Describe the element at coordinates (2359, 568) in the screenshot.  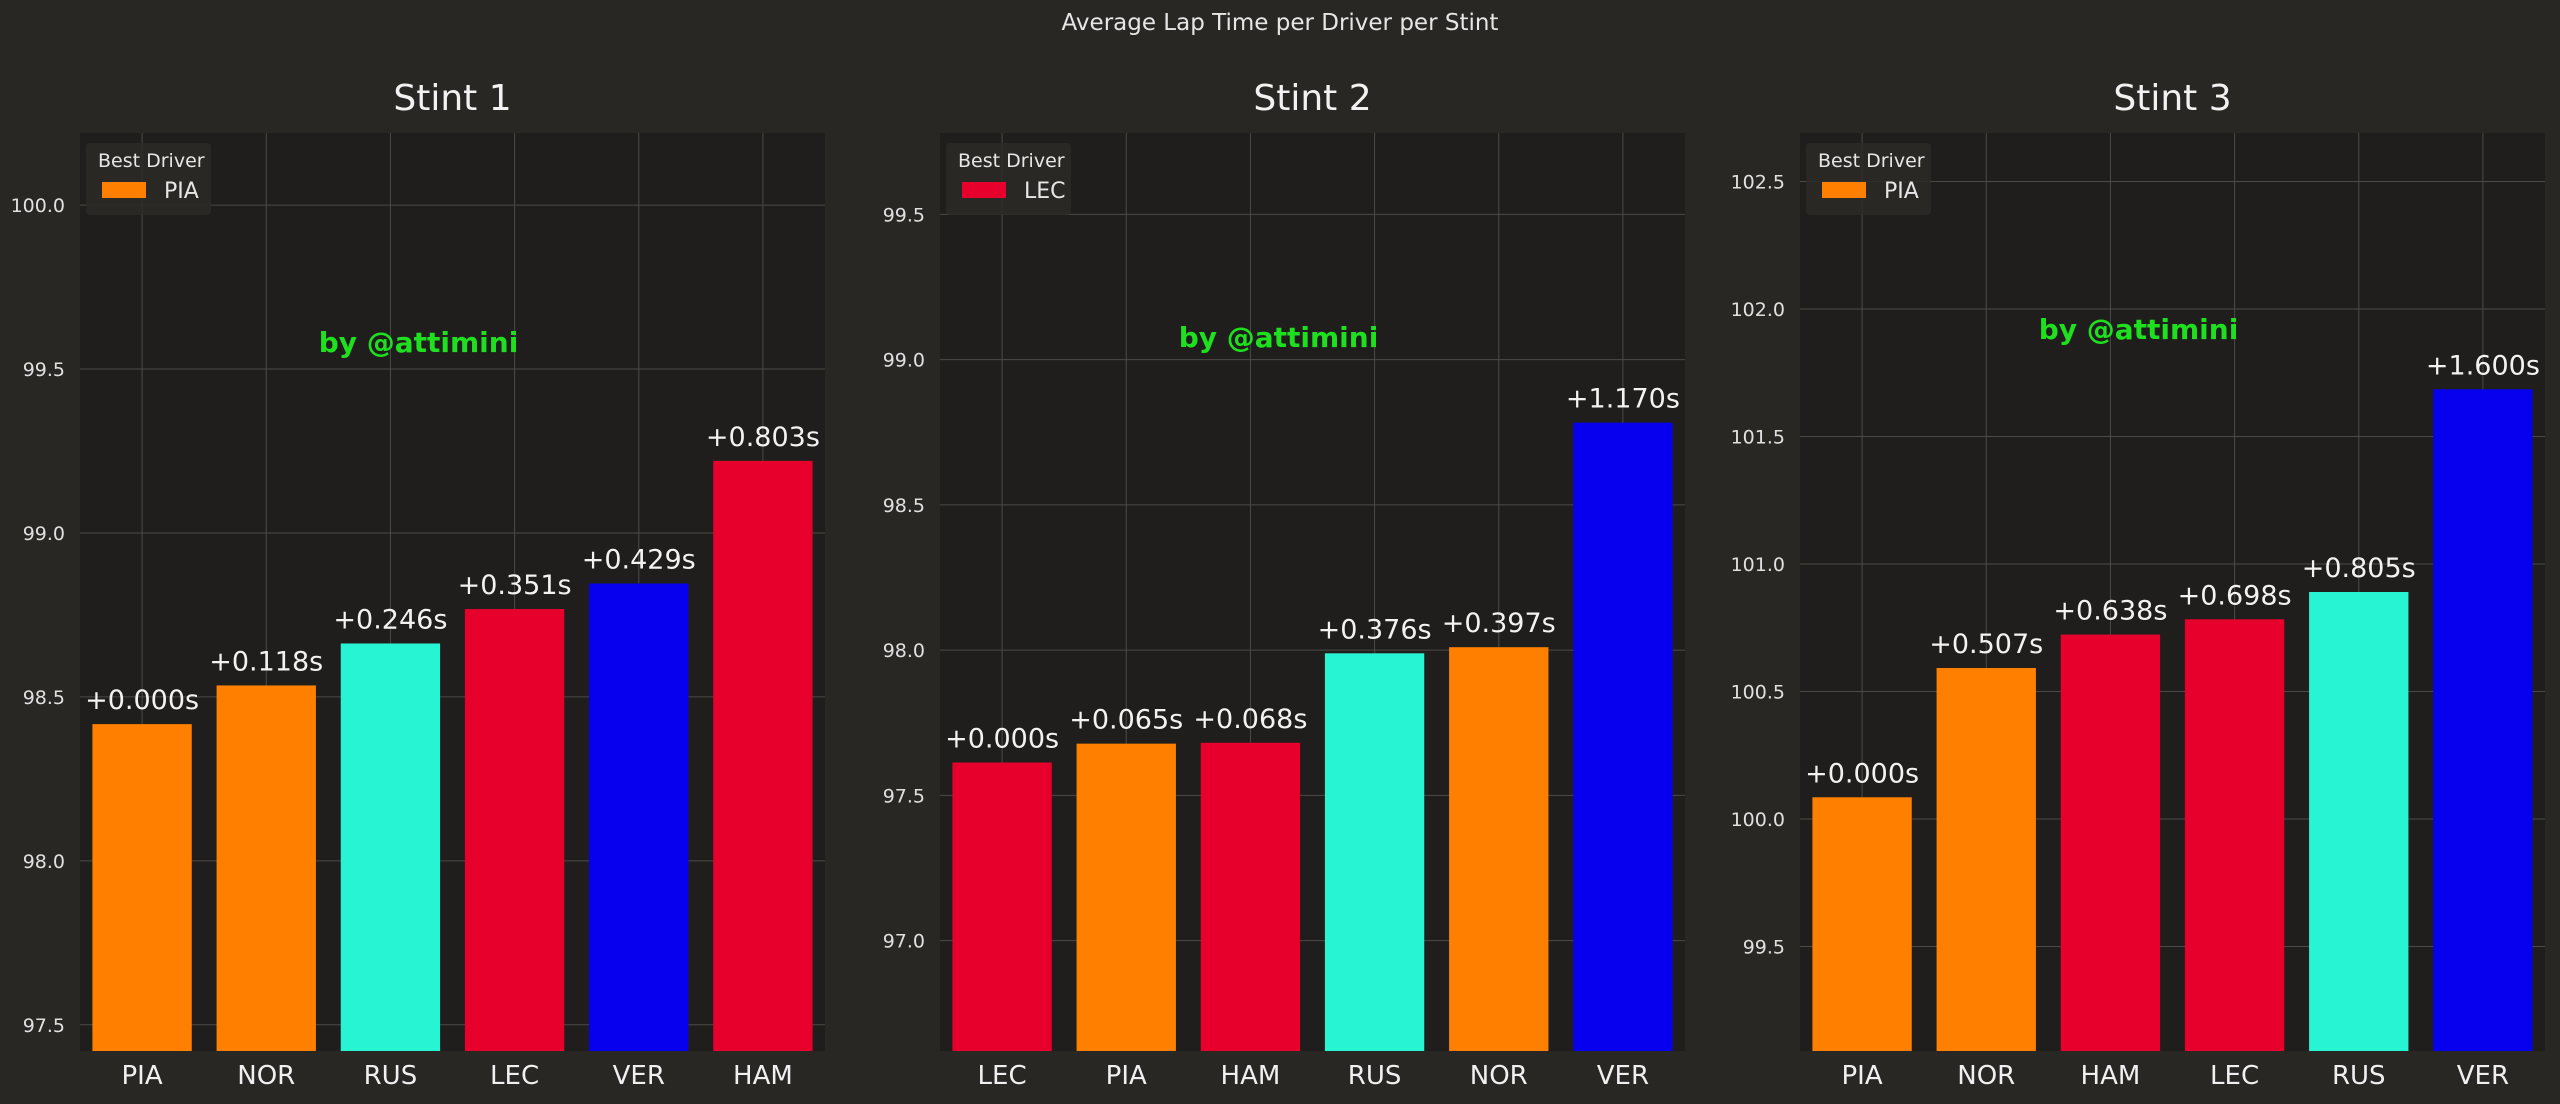
I see `data-label: +0.805s` at that location.